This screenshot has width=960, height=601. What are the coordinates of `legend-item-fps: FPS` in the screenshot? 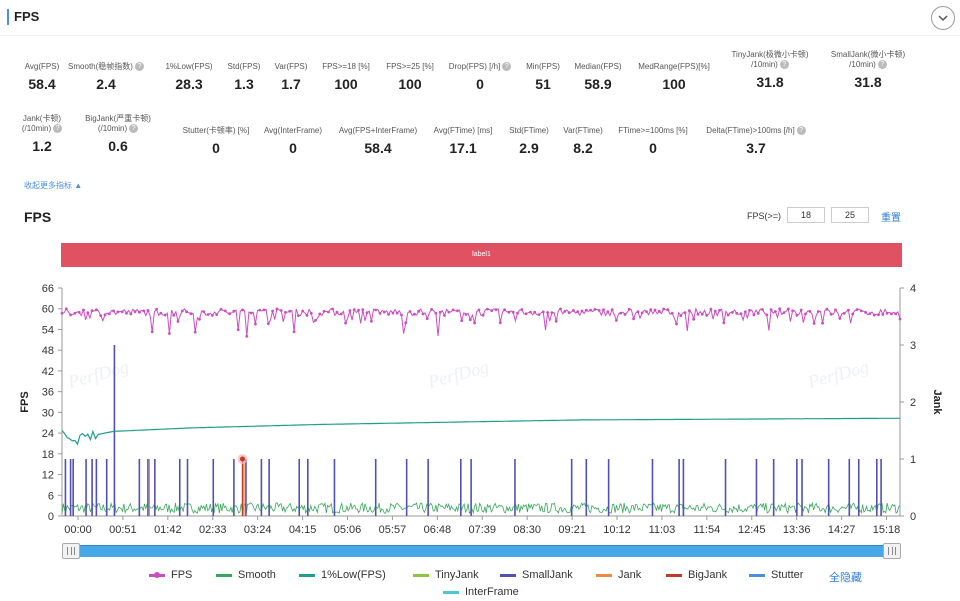 It's located at (170, 575).